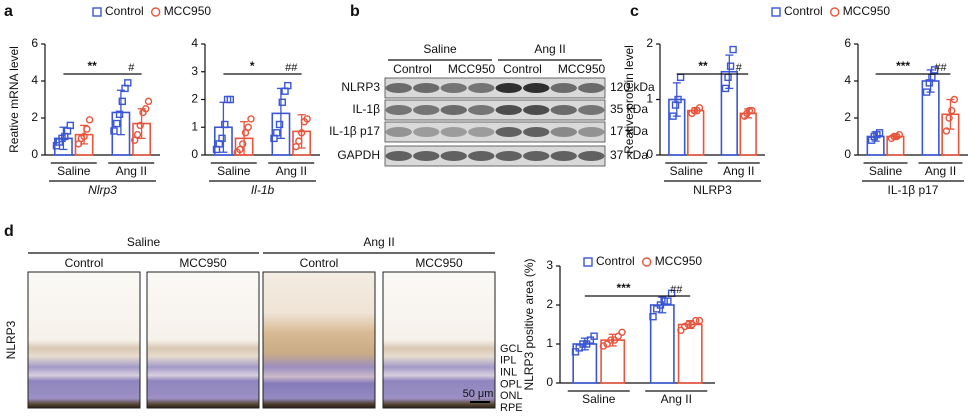 The image size is (979, 418). What do you see at coordinates (102, 190) in the screenshot?
I see `x-axis-label: Nlrp3` at bounding box center [102, 190].